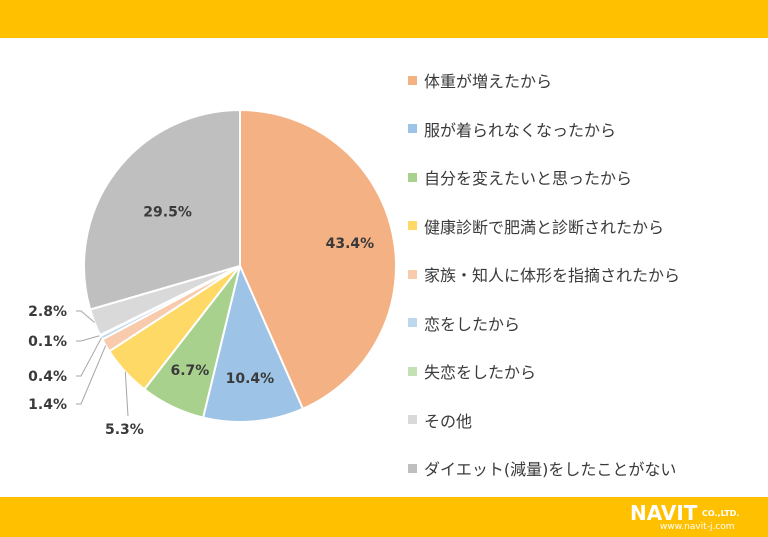 The image size is (768, 537). What do you see at coordinates (721, 513) in the screenshot?
I see `logo-company-suffix: CO.,LTD.` at bounding box center [721, 513].